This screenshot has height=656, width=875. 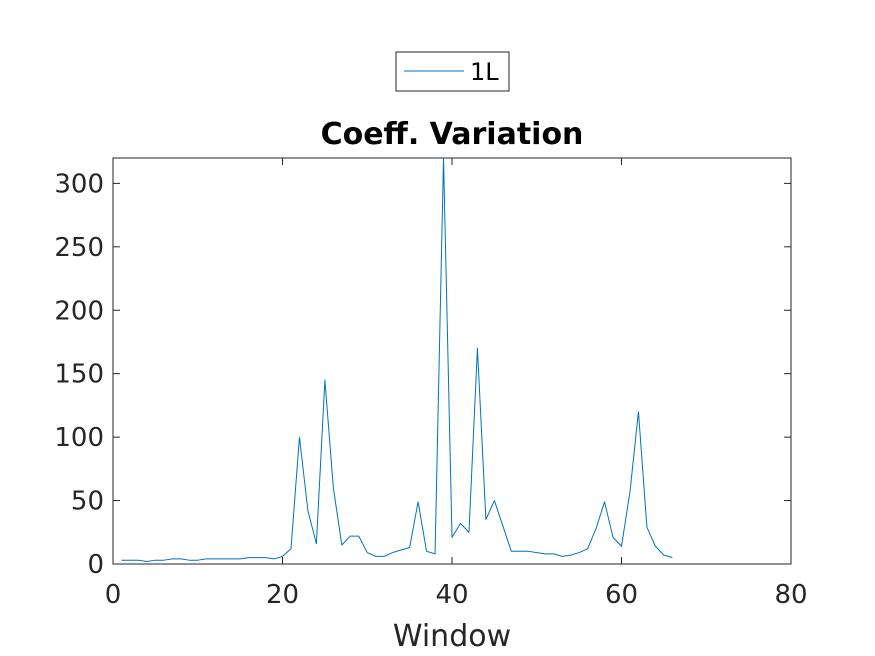 I want to click on y-tick-label: 0, so click(x=95, y=565).